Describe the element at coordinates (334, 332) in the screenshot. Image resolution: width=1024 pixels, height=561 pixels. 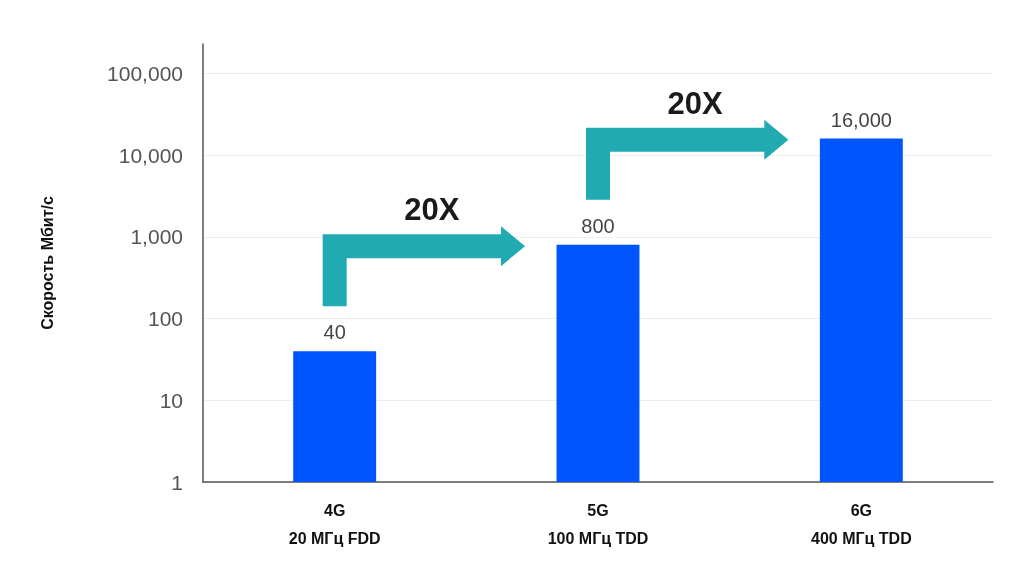
I see `data-label: 40` at that location.